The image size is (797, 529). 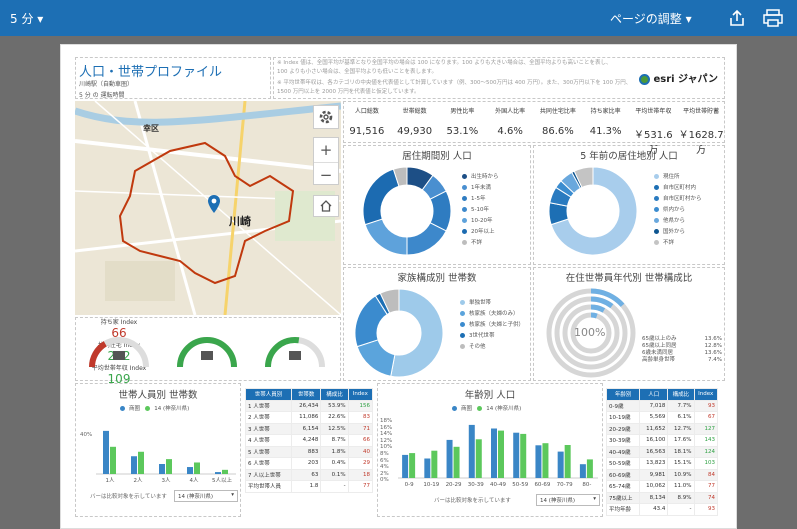 I want to click on kpi-value: ￥1628.7万, so click(x=701, y=143).